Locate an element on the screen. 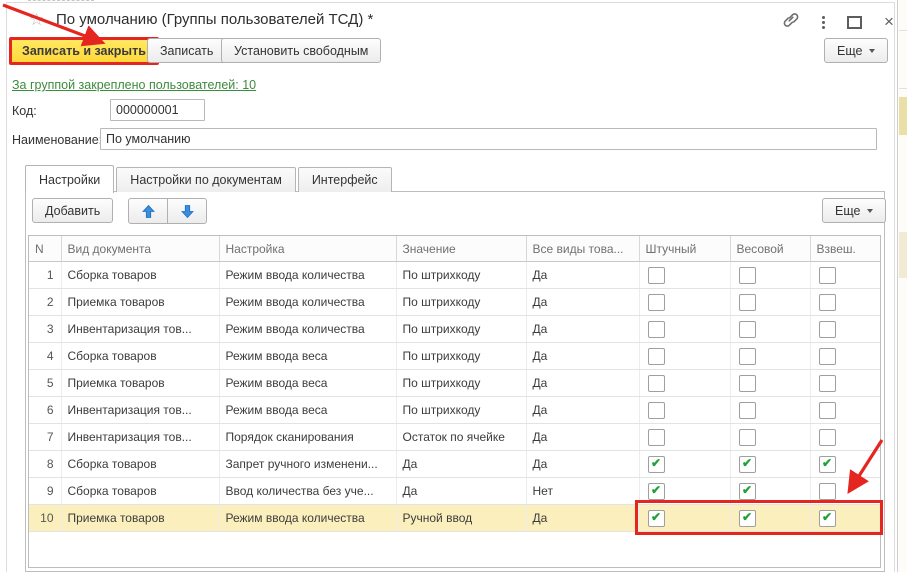 The image size is (907, 572). kebab-menu-icon is located at coordinates (824, 22).